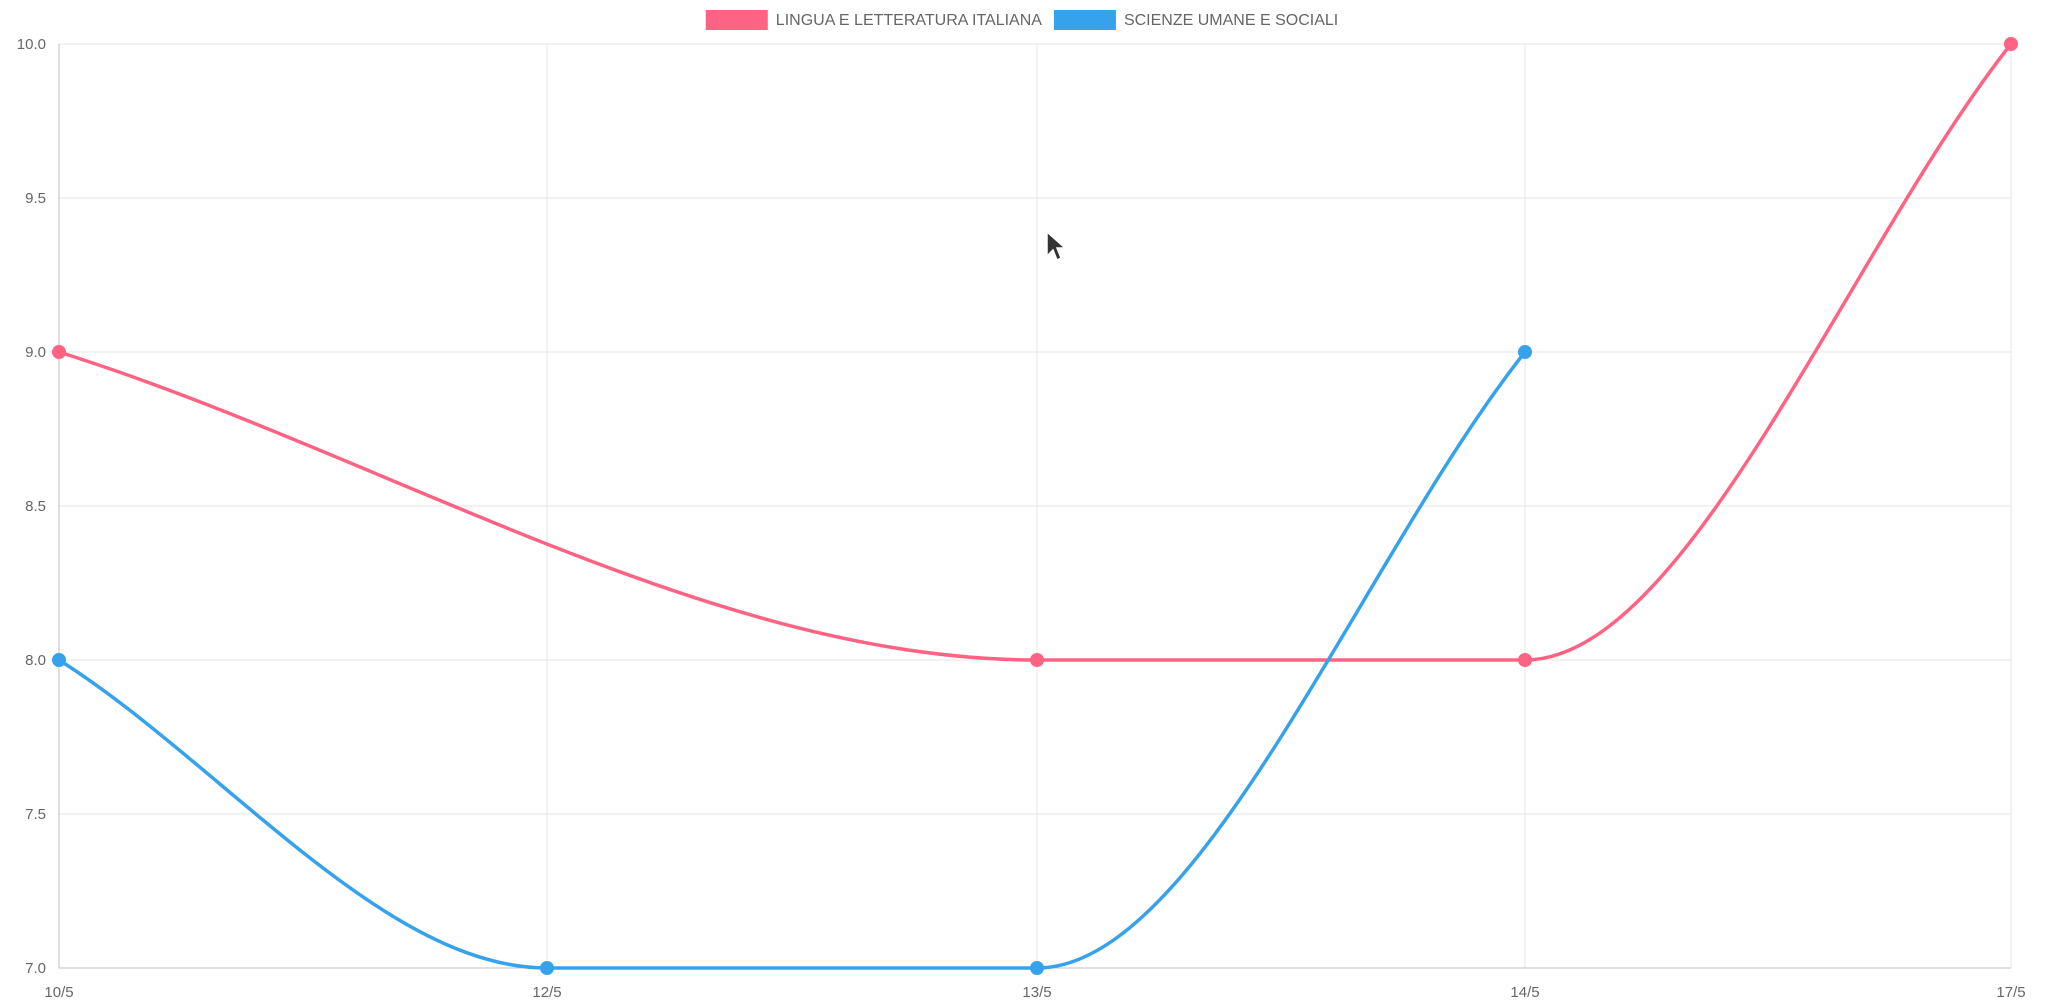 The height and width of the screenshot is (1005, 2046). I want to click on x-tick-label: 10/5, so click(58, 992).